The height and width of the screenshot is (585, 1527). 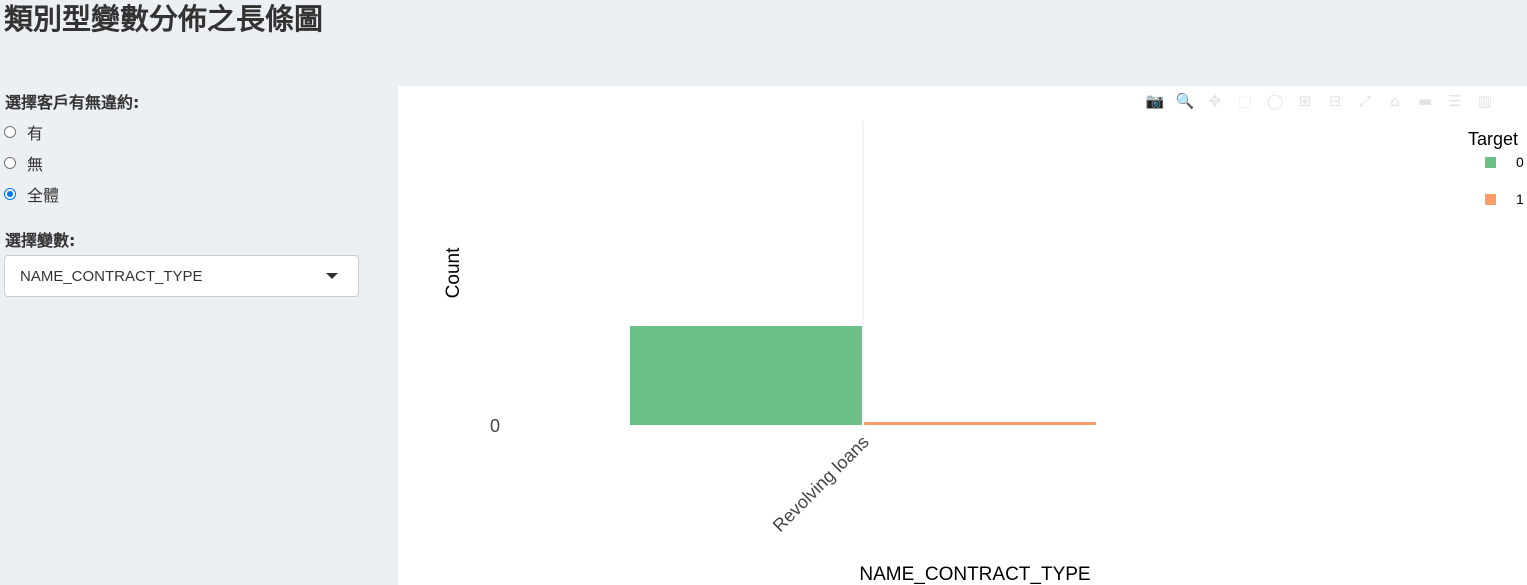 What do you see at coordinates (1155, 101) in the screenshot?
I see `camera-icon: 📷` at bounding box center [1155, 101].